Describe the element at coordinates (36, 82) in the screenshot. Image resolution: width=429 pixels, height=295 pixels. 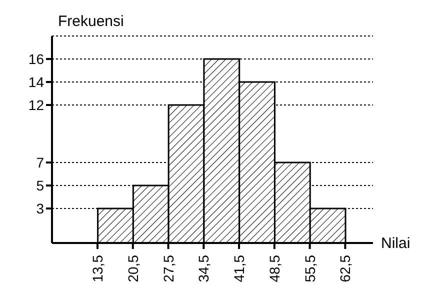
I see `y-tick-label: 14` at that location.